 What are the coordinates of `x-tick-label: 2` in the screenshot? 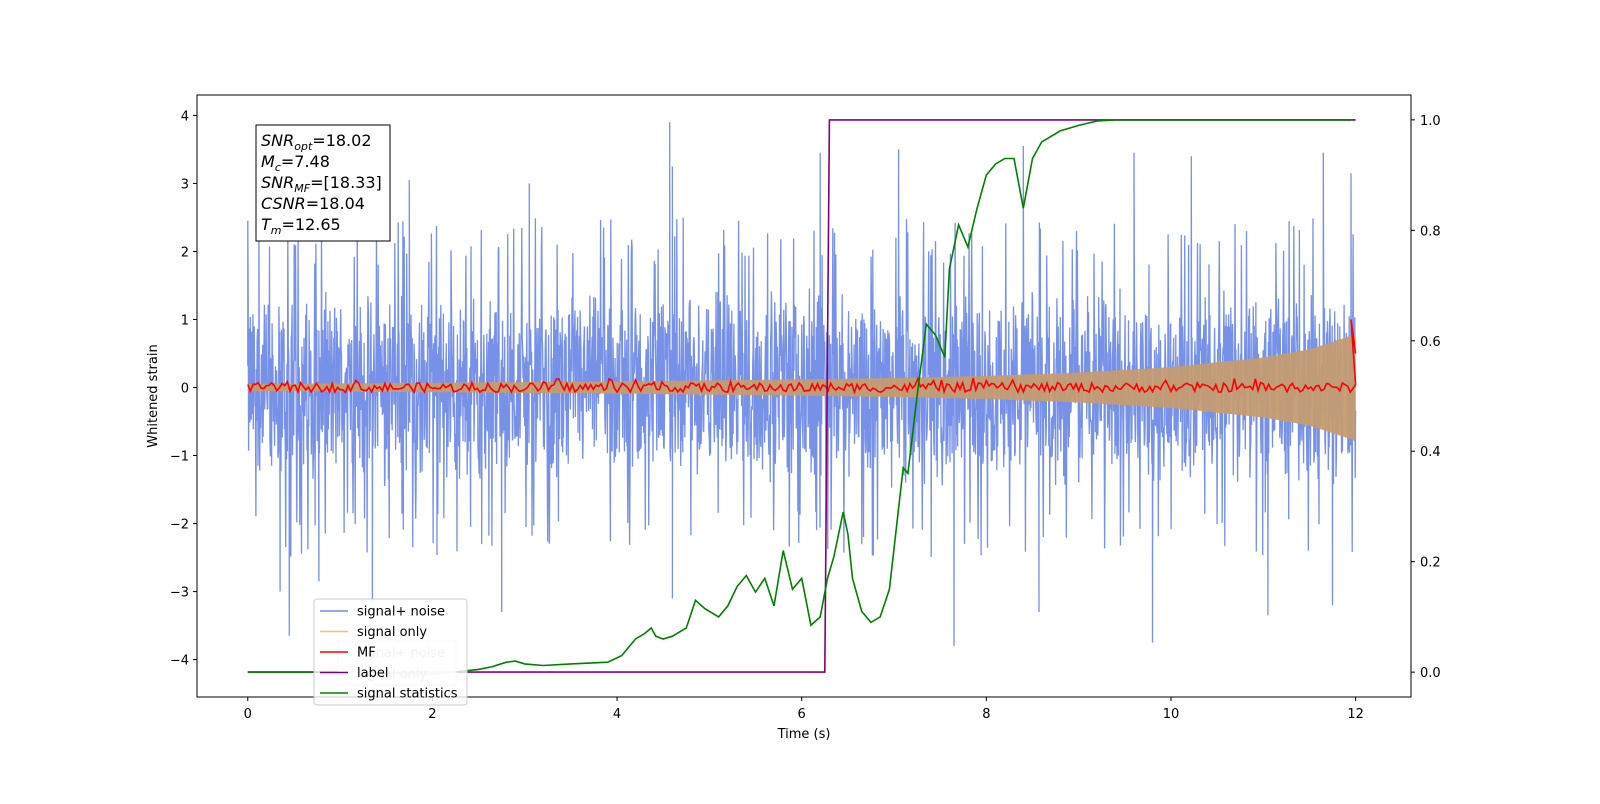 It's located at (432, 714).